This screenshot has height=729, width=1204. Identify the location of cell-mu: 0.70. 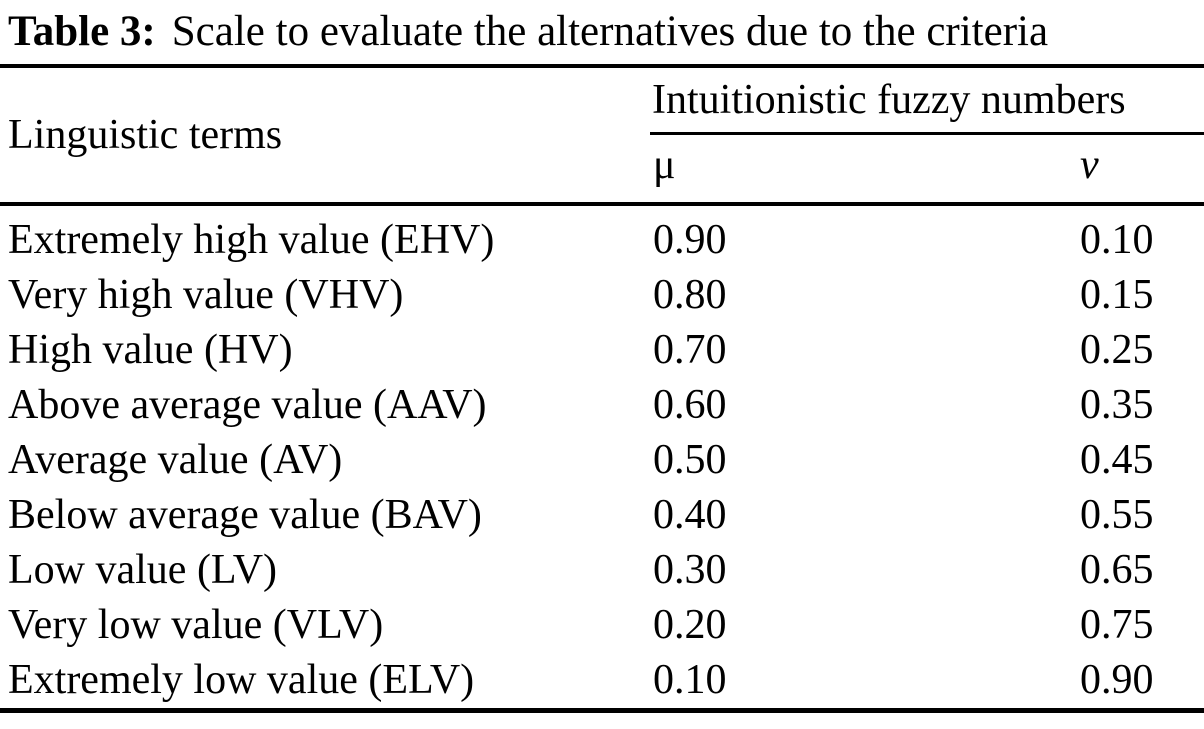
(690, 350).